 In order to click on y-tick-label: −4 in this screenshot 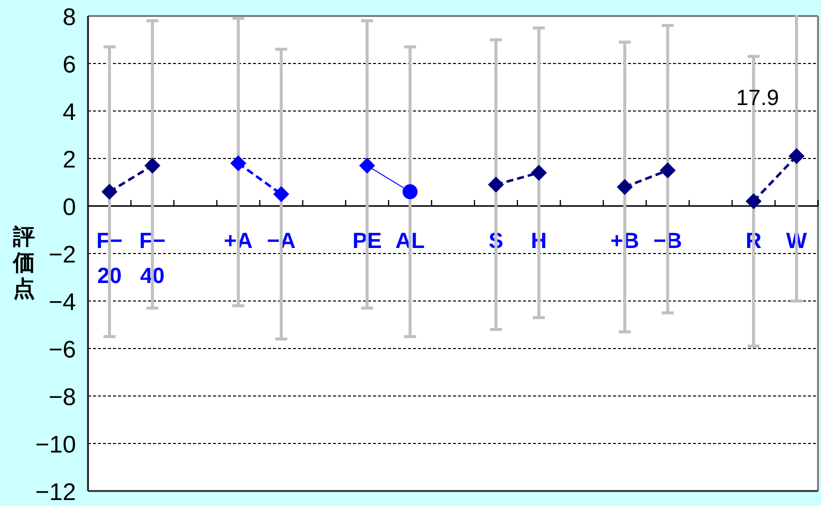, I will do `click(62, 302)`.